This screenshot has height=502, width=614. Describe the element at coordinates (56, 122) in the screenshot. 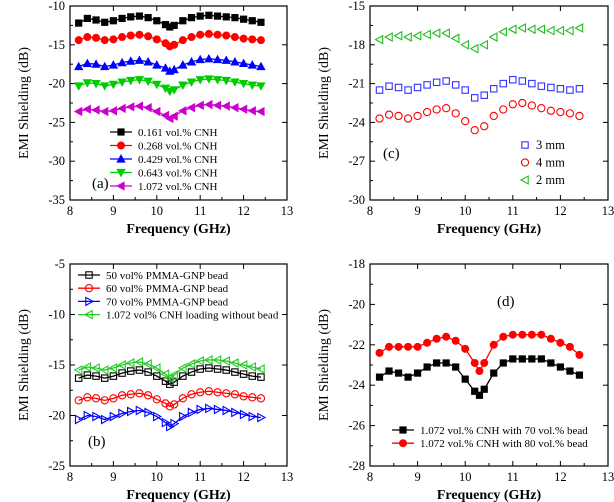

I see `y-tick-label: -25` at that location.